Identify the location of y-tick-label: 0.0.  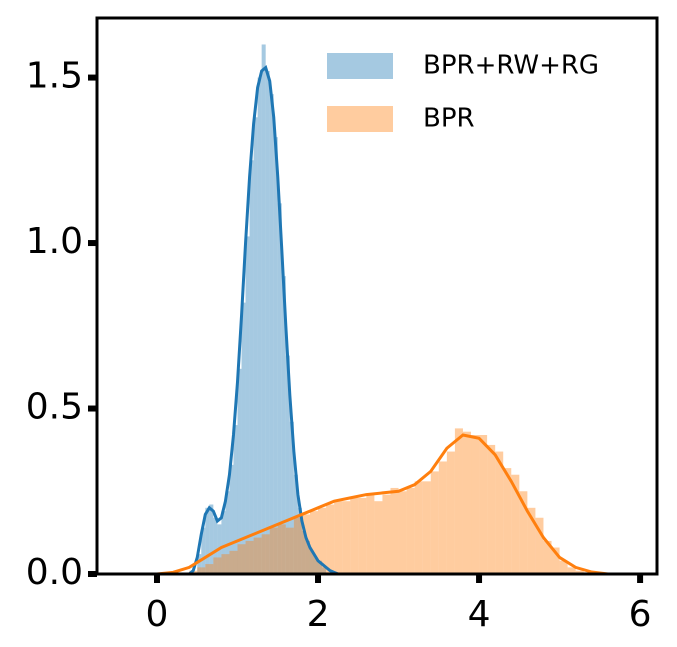
(54, 572).